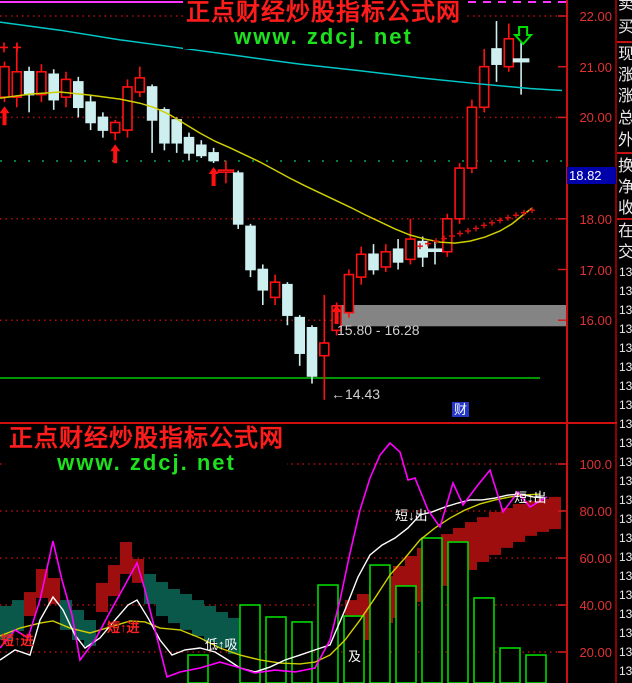 The image size is (632, 683). I want to click on sidebar-item-12: 交, so click(625, 252).